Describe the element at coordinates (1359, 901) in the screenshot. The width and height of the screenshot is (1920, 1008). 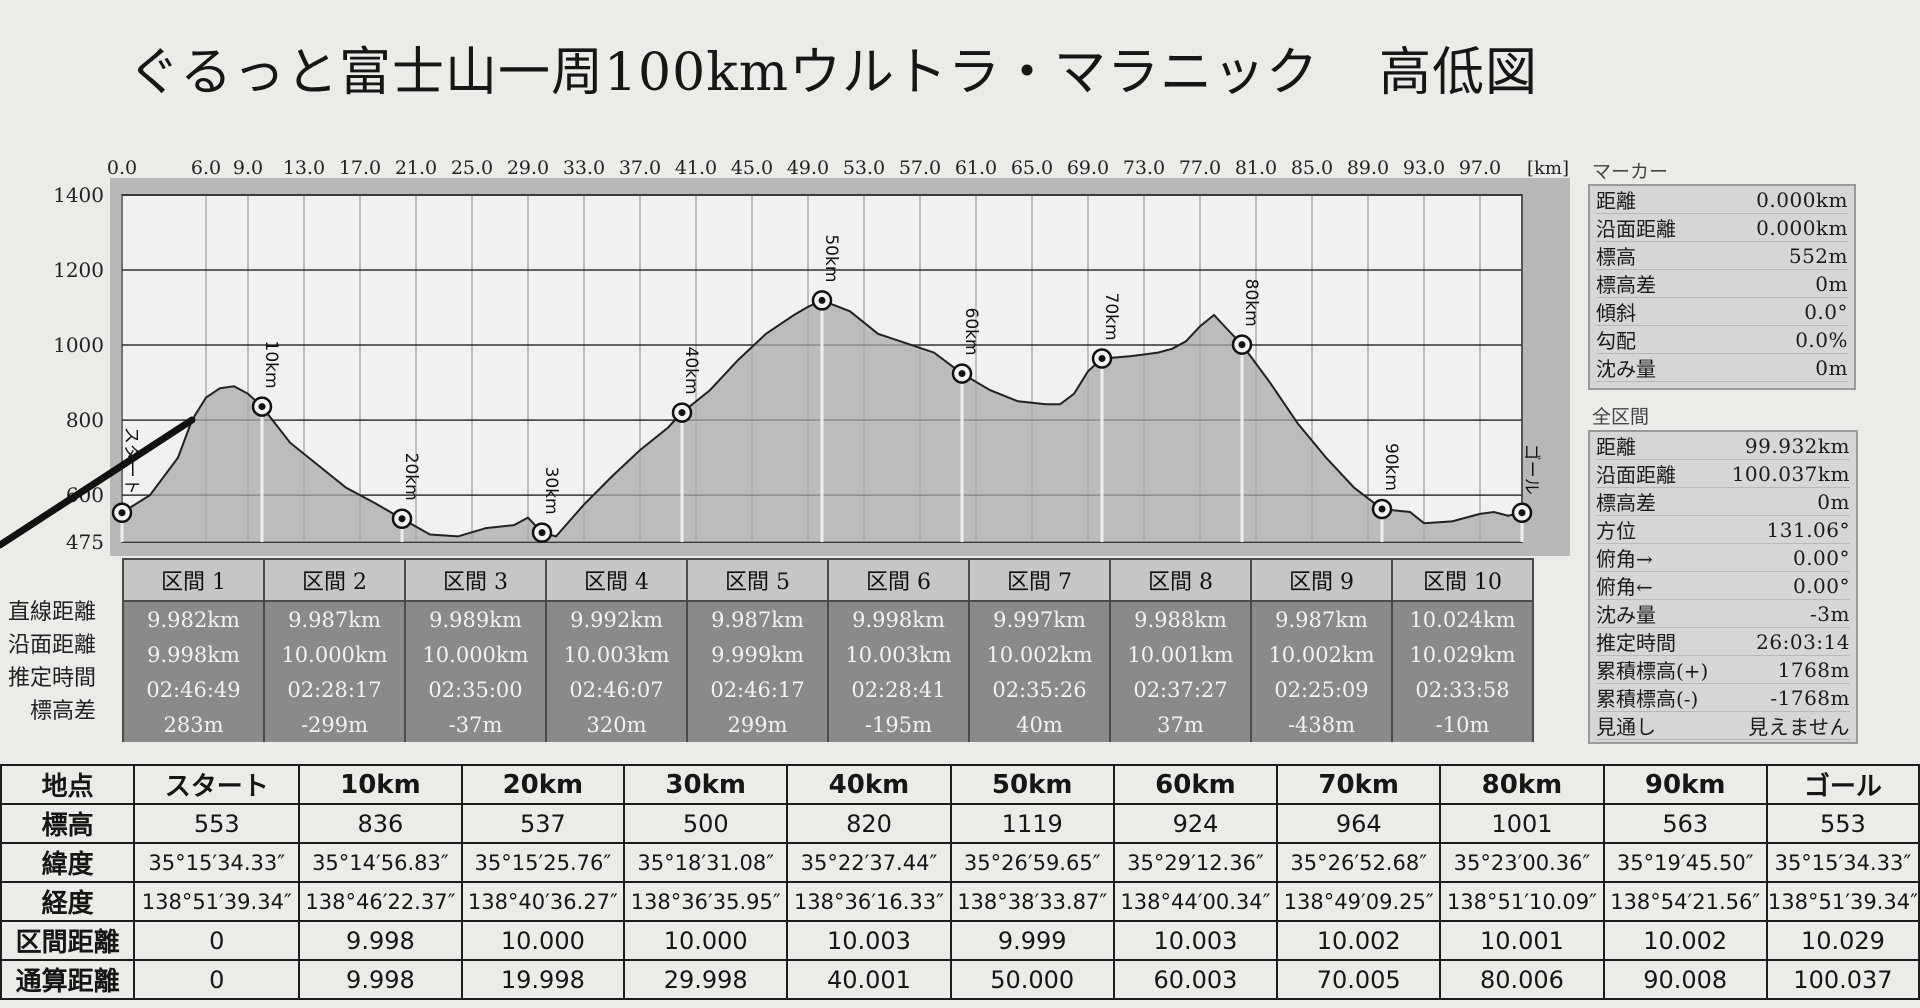
I see `checkpoint-longitude: 138°49′09.25″` at that location.